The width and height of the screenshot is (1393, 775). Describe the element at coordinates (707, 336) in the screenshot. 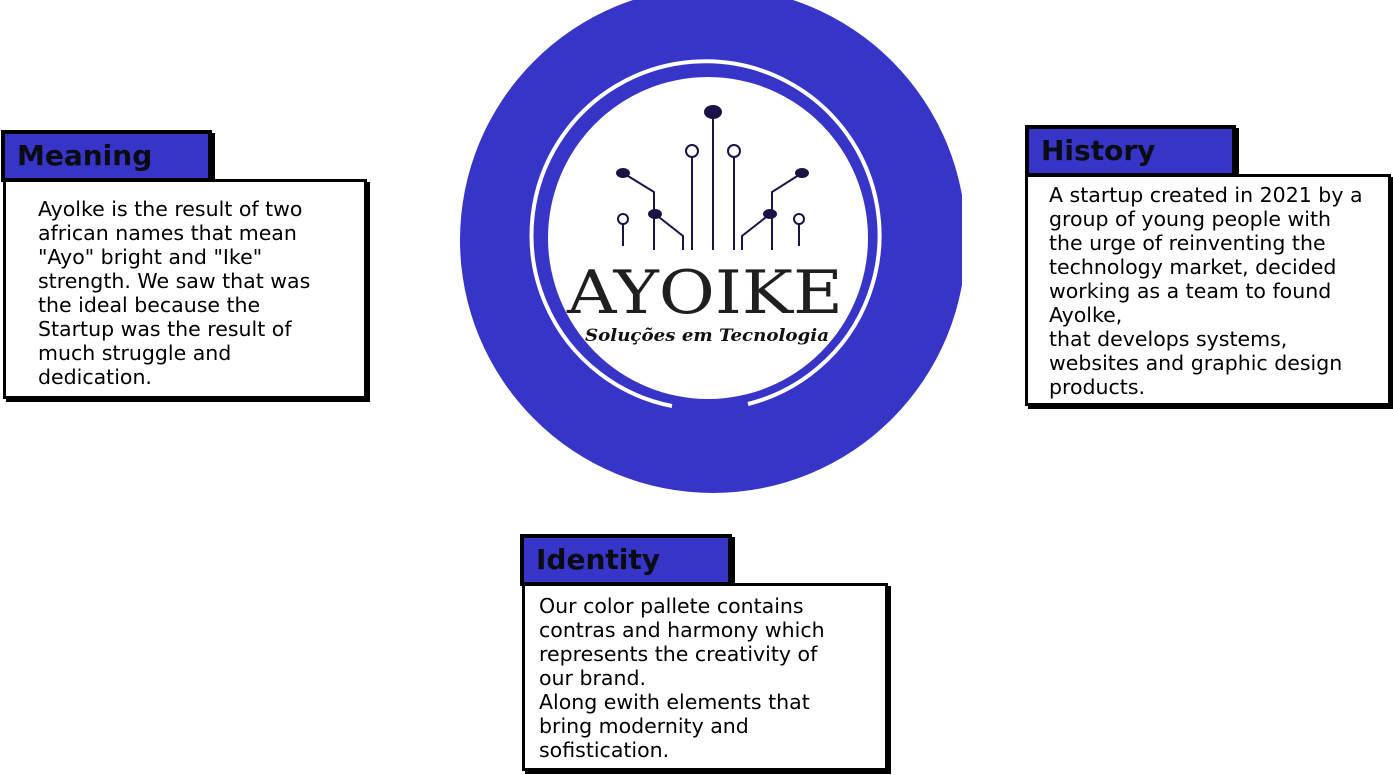

I see `logo-tagline: Soluções em Tecnologia` at that location.